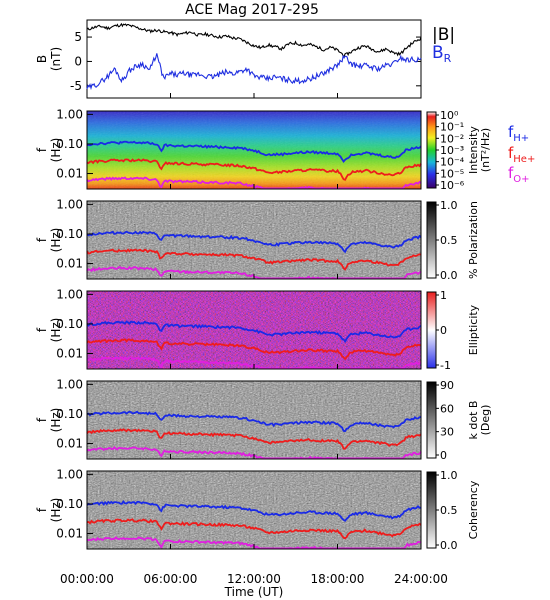  Describe the element at coordinates (473, 509) in the screenshot. I see `colorbar-label: Coherency` at that location.